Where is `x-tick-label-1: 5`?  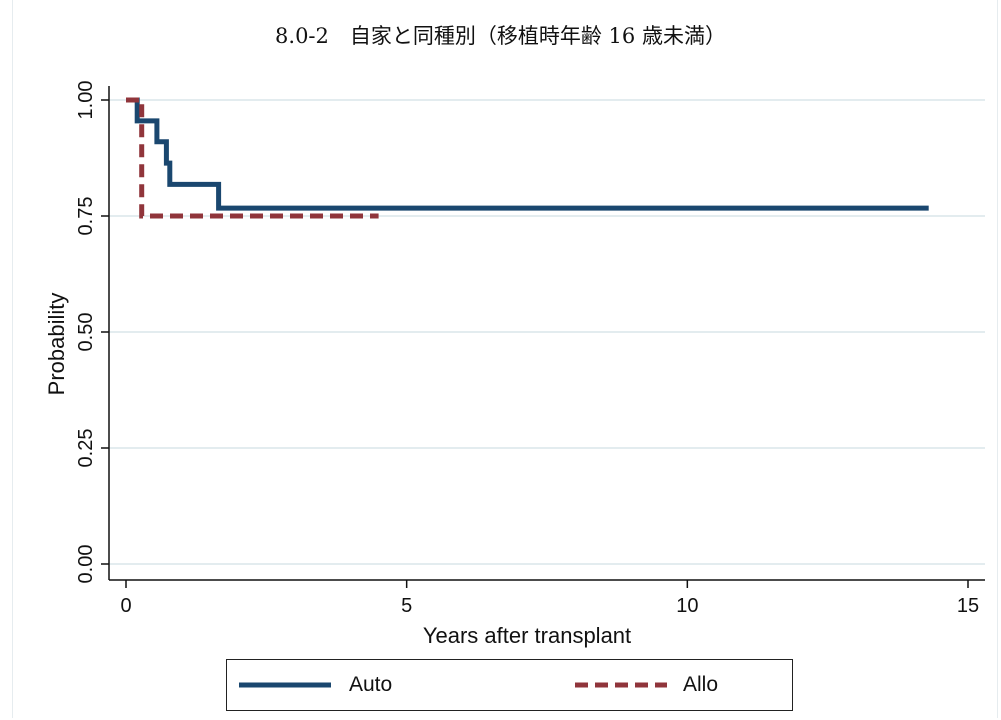
x-tick-label-1: 5 is located at coordinates (406, 606).